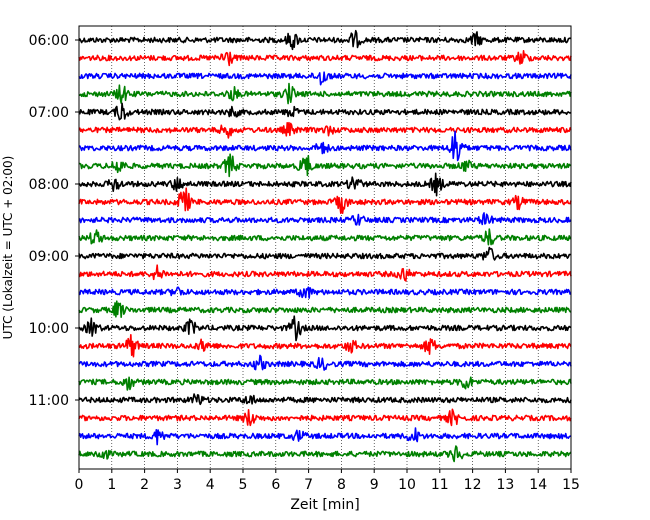  I want to click on y-tick-label: 08:00, so click(49, 185).